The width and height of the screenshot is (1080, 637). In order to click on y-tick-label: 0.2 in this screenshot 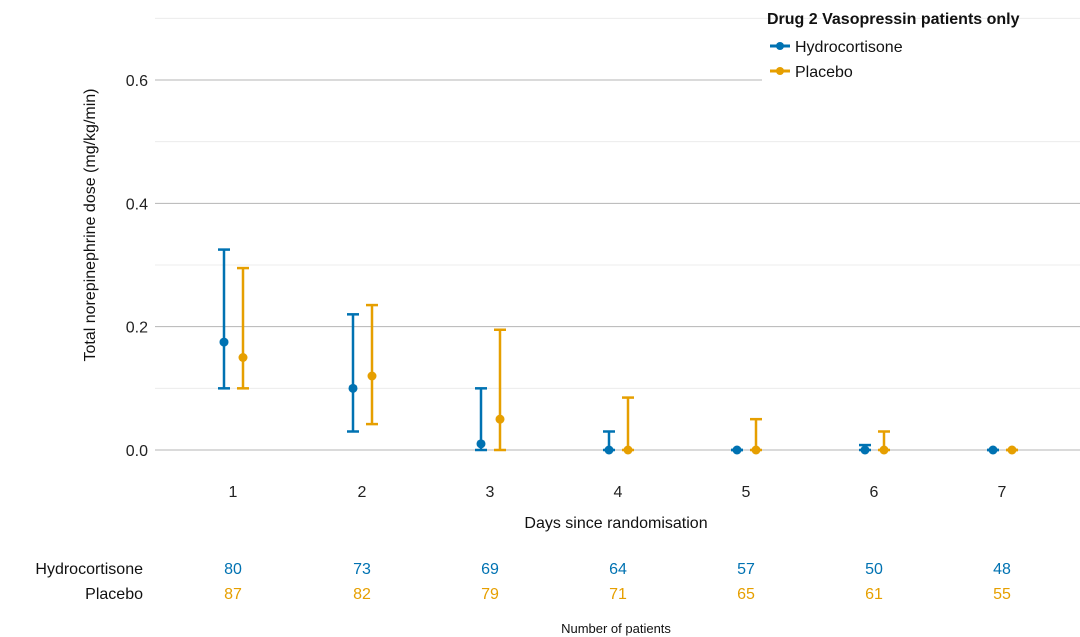, I will do `click(137, 328)`.